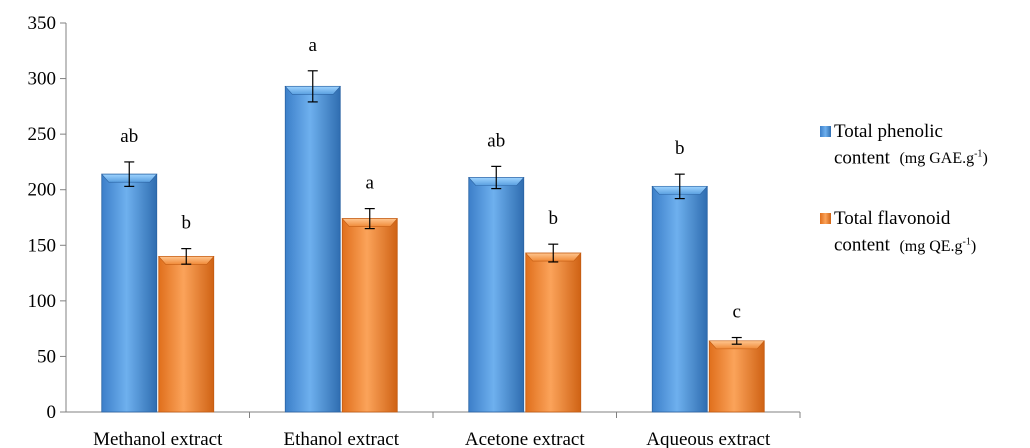 Image resolution: width=1030 pixels, height=448 pixels. What do you see at coordinates (985, 159) in the screenshot?
I see `legend-unit-phenolic-close: )` at bounding box center [985, 159].